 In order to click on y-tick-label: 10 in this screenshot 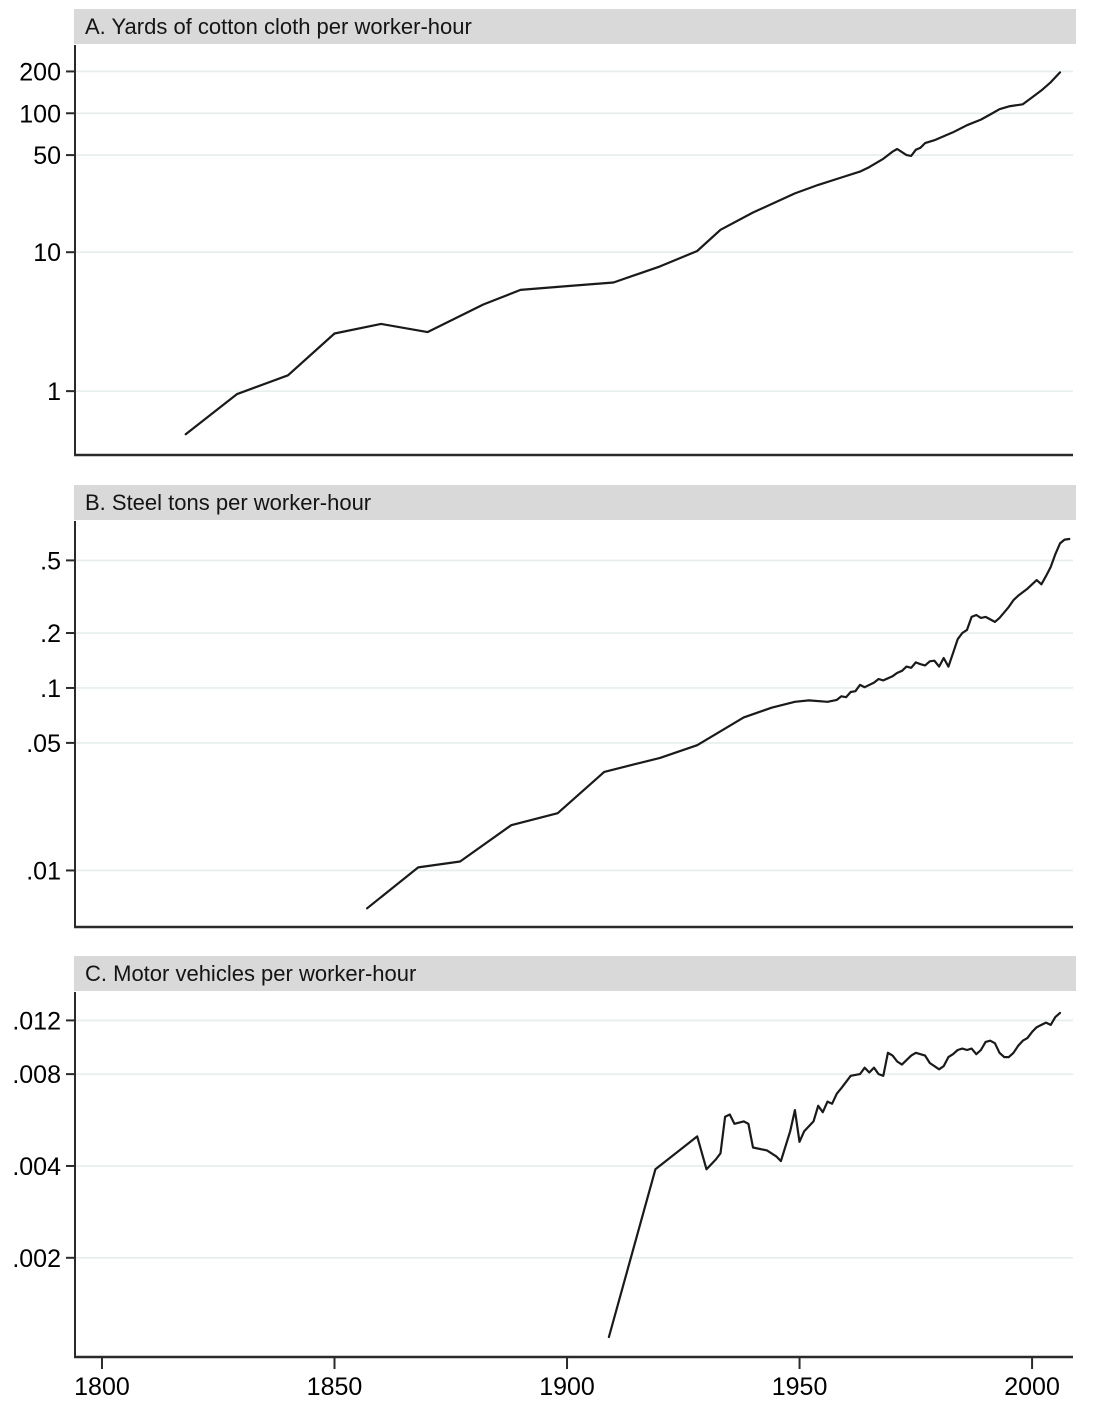, I will do `click(47, 253)`.